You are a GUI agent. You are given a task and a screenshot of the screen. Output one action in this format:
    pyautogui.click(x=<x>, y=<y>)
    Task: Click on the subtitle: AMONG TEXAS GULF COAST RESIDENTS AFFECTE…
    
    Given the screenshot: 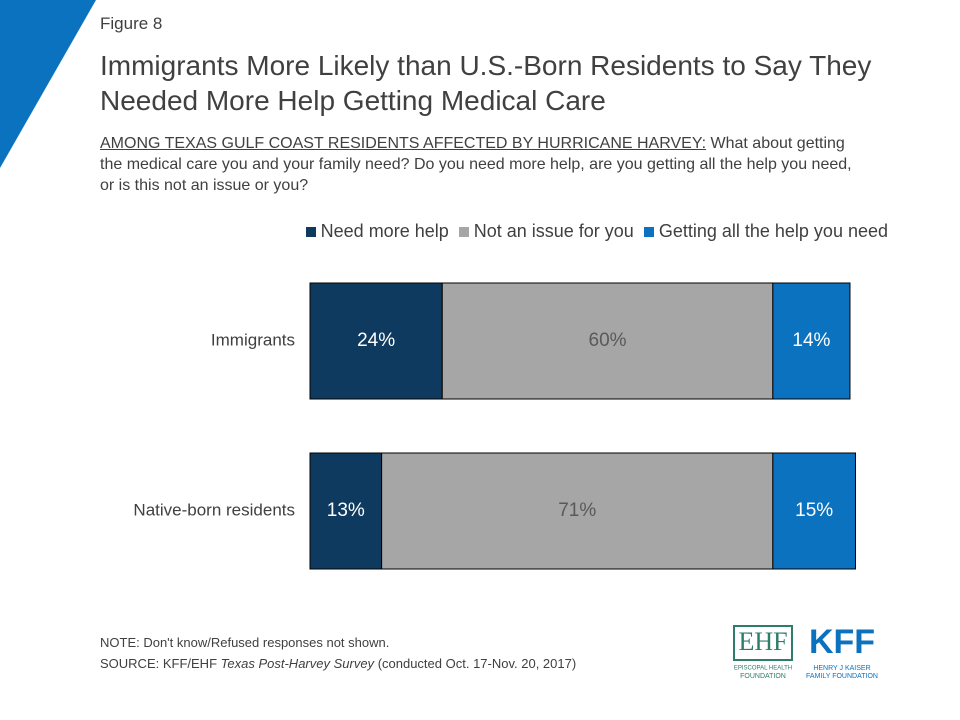 What is the action you would take?
    pyautogui.click(x=485, y=164)
    